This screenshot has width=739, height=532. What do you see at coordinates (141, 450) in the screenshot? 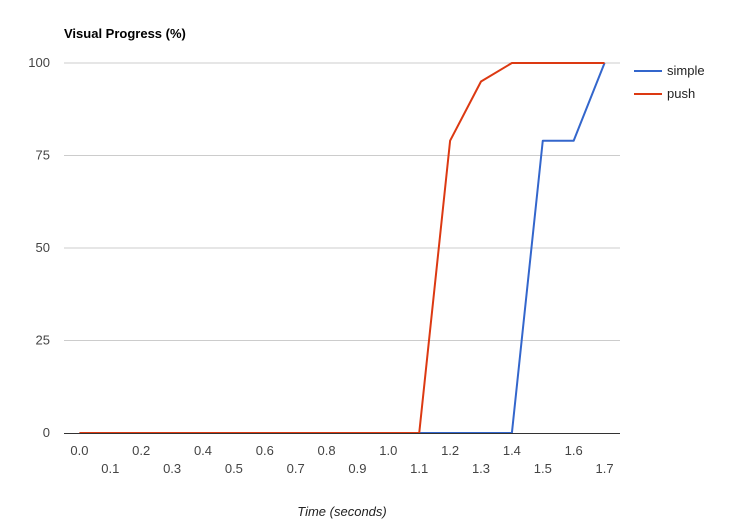
I see `x-tick-label: 0.2` at bounding box center [141, 450].